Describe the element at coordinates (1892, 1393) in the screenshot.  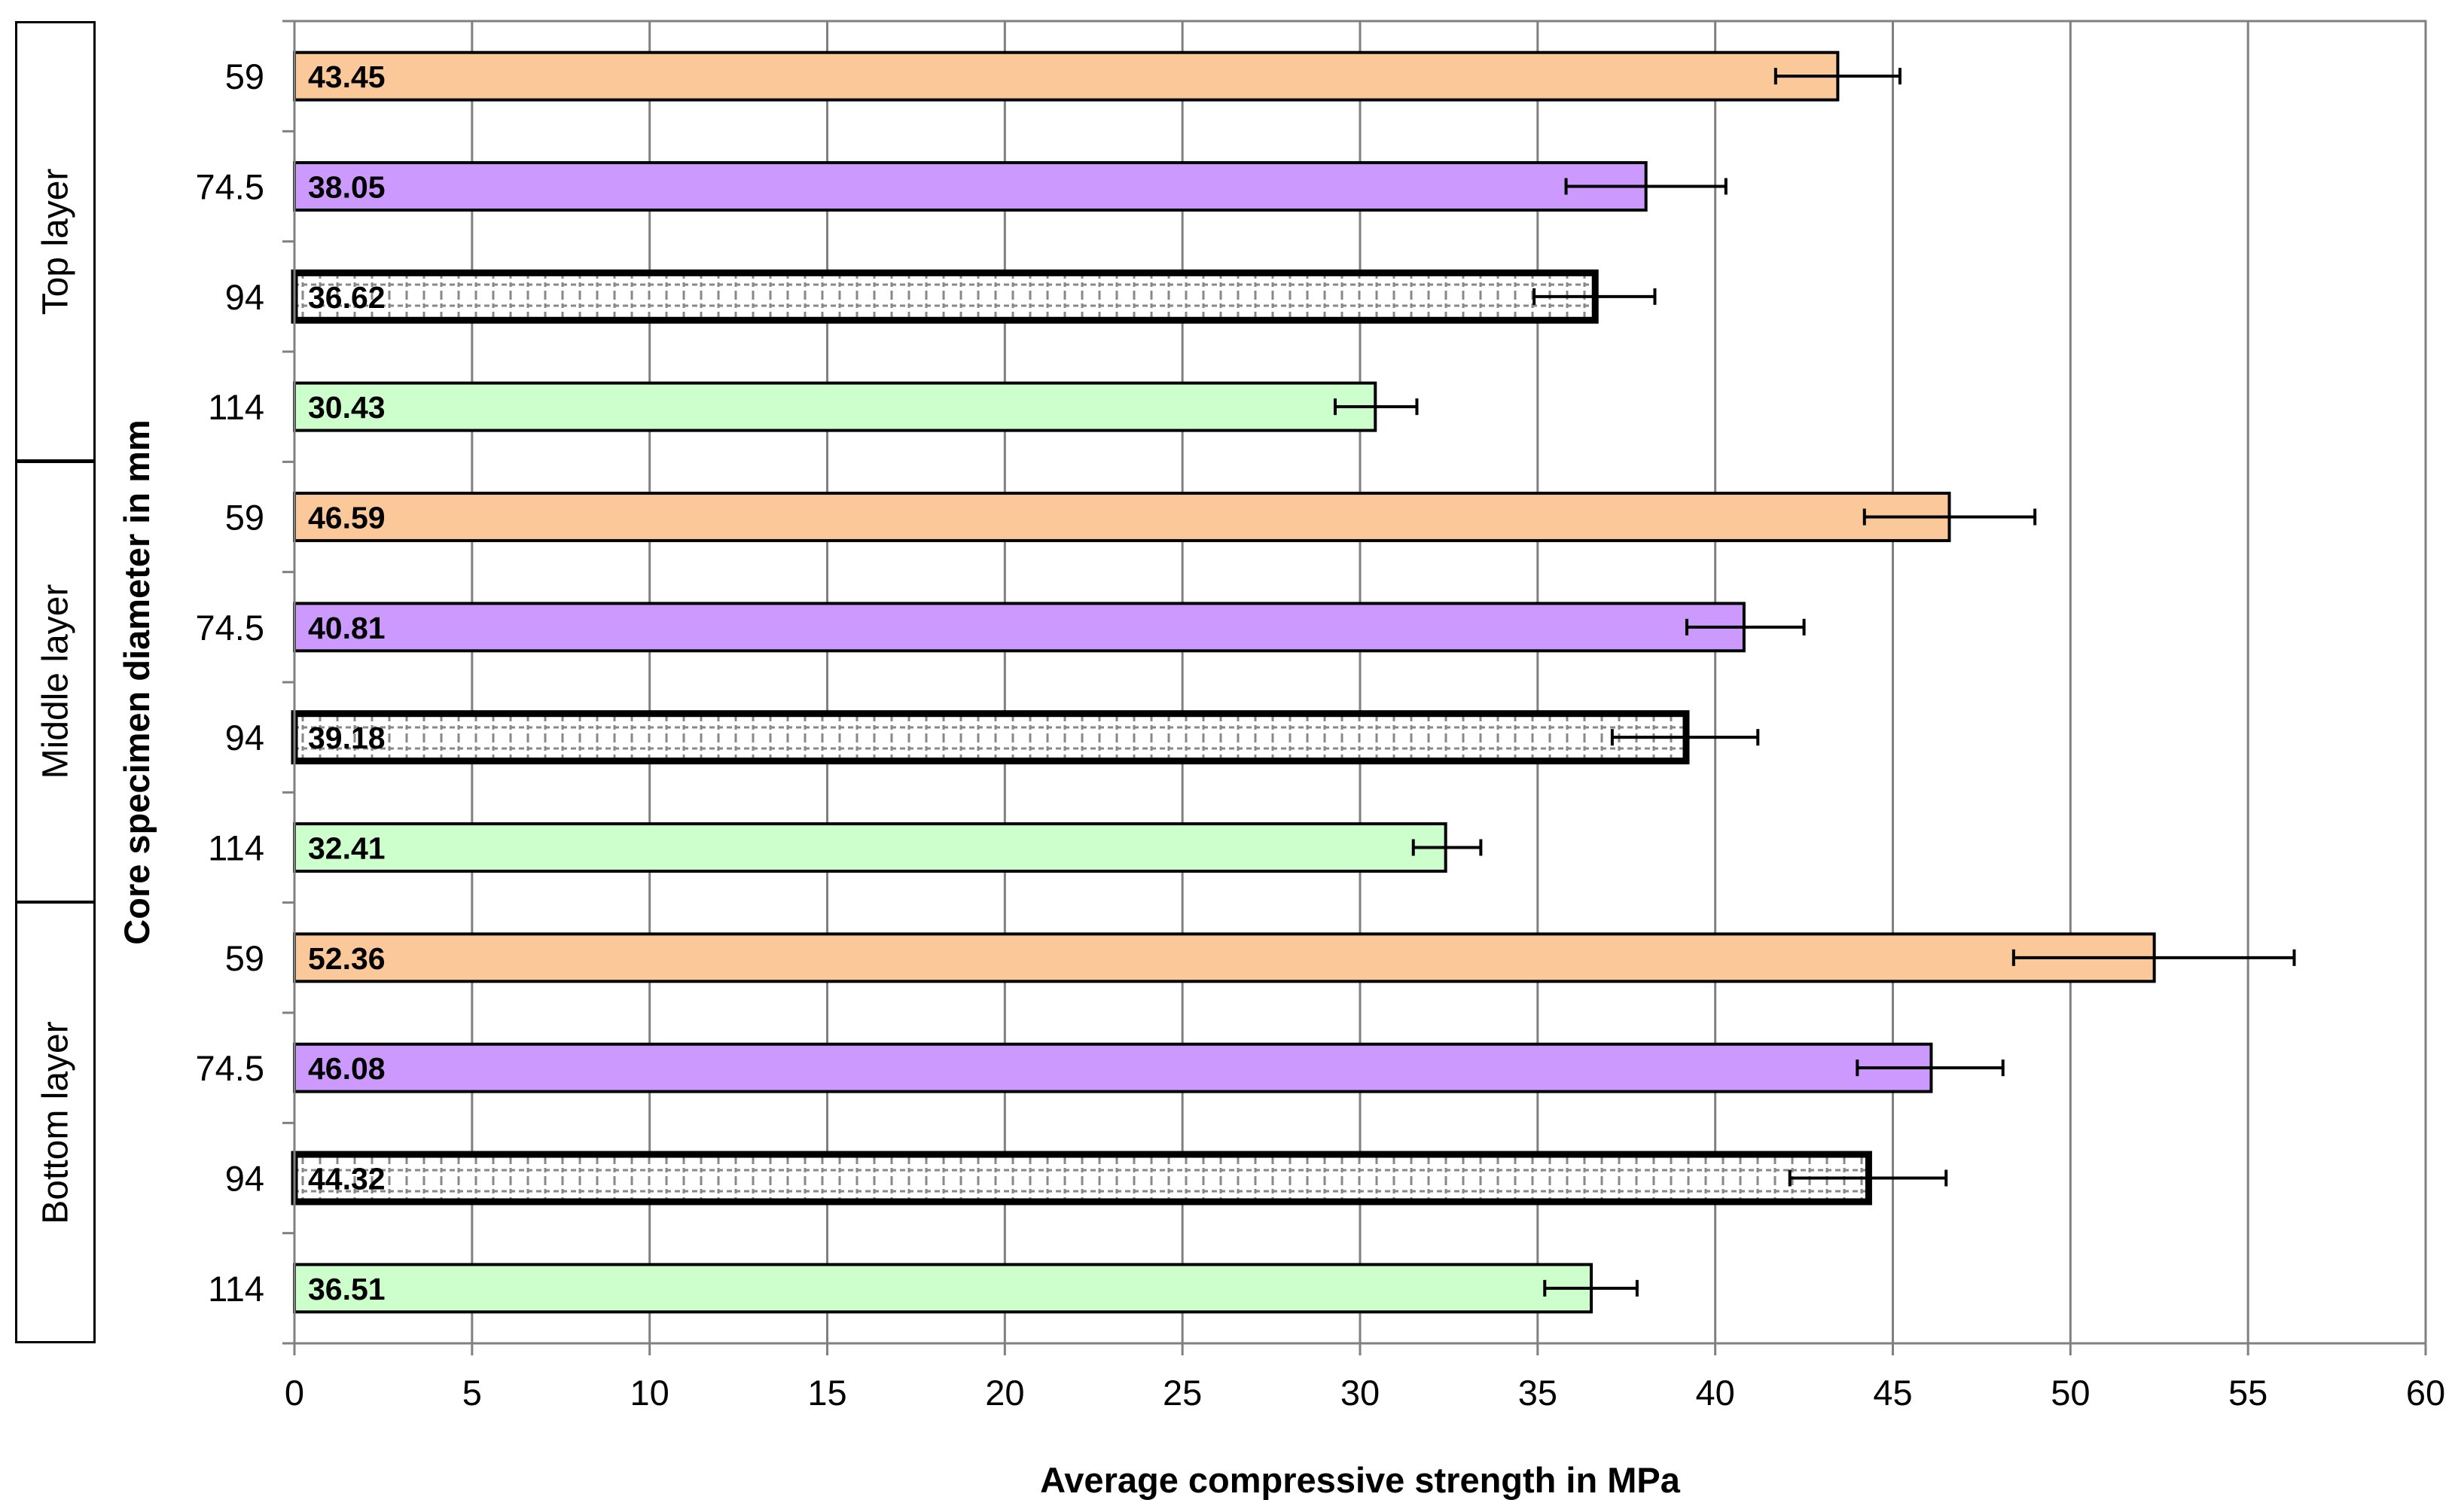
I see `x-tick-label: 45` at that location.